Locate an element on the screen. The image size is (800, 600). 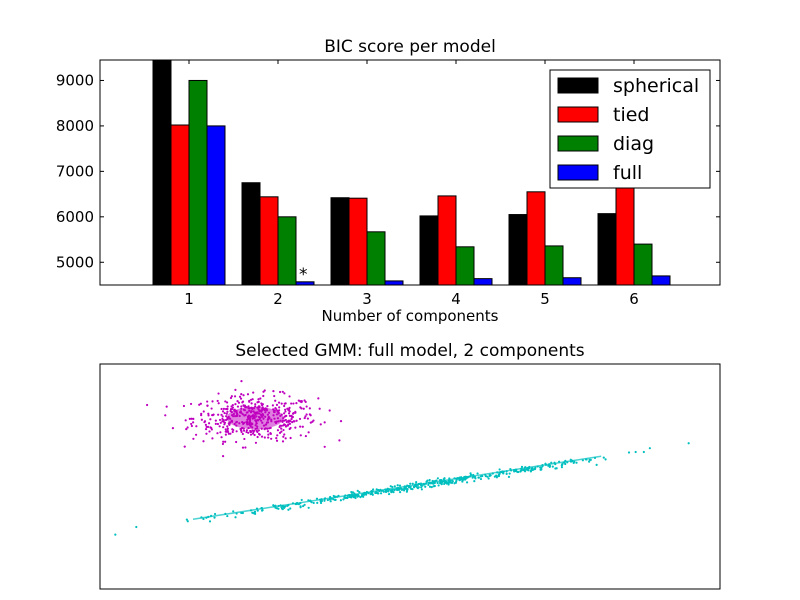
y-tick-label-7000: 7000 is located at coordinates (75, 171).